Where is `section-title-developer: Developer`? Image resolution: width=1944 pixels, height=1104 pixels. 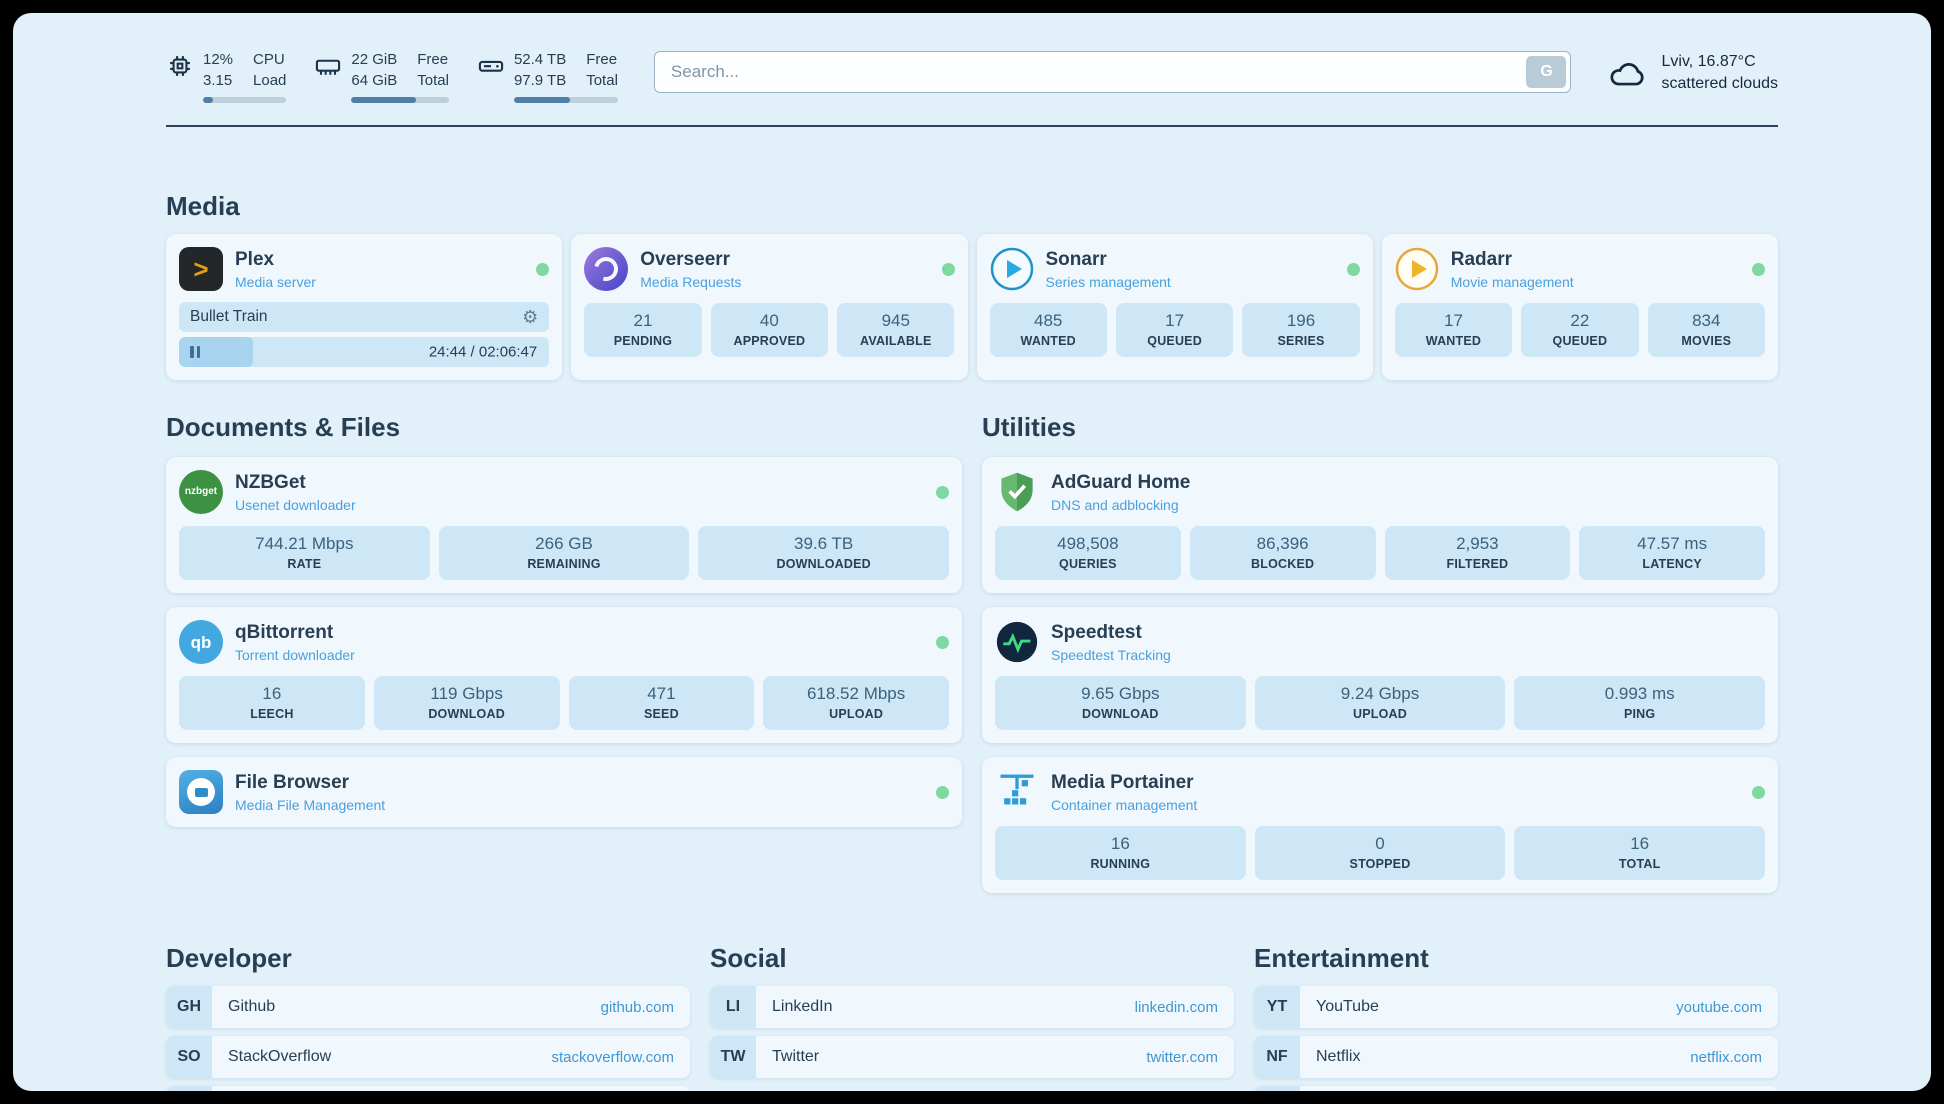
section-title-developer: Developer is located at coordinates (229, 958).